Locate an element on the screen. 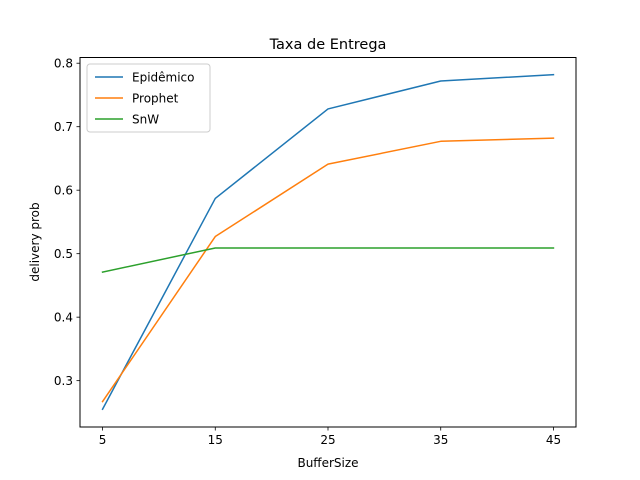 The height and width of the screenshot is (480, 640). x-tick-label: 45 is located at coordinates (553, 440).